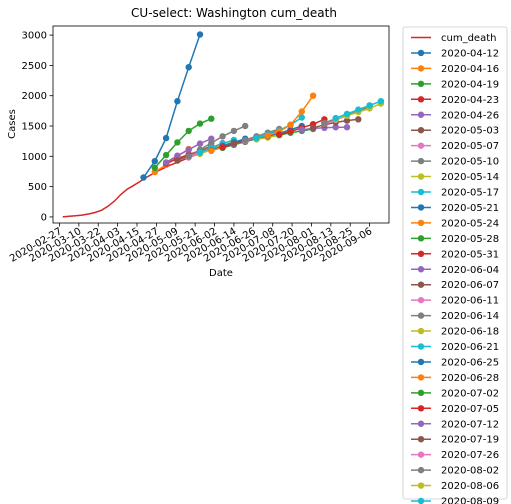 The image size is (511, 504). Describe the element at coordinates (470, 424) in the screenshot. I see `legend-label: 2020-07-12` at that location.